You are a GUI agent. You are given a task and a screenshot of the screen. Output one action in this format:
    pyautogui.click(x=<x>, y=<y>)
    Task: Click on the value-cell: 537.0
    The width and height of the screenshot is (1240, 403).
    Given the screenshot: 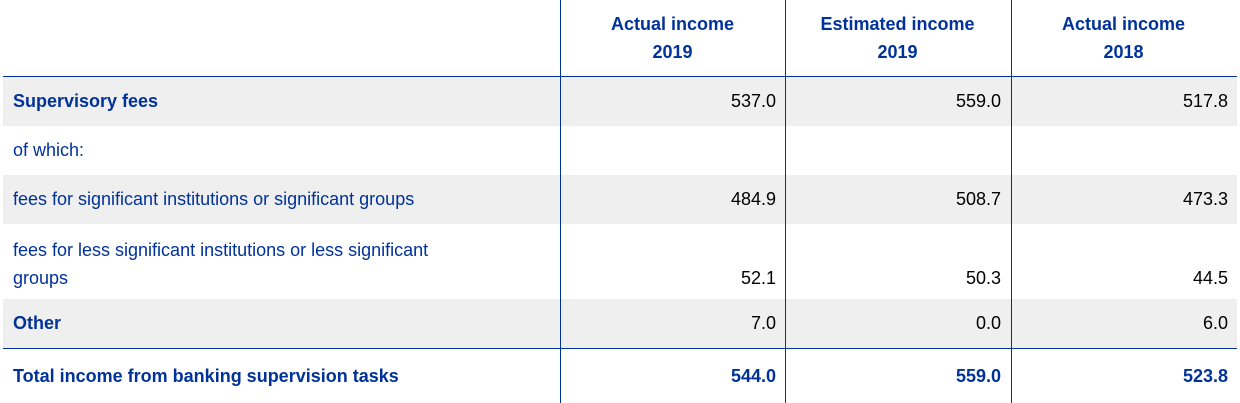 What is the action you would take?
    pyautogui.click(x=753, y=101)
    